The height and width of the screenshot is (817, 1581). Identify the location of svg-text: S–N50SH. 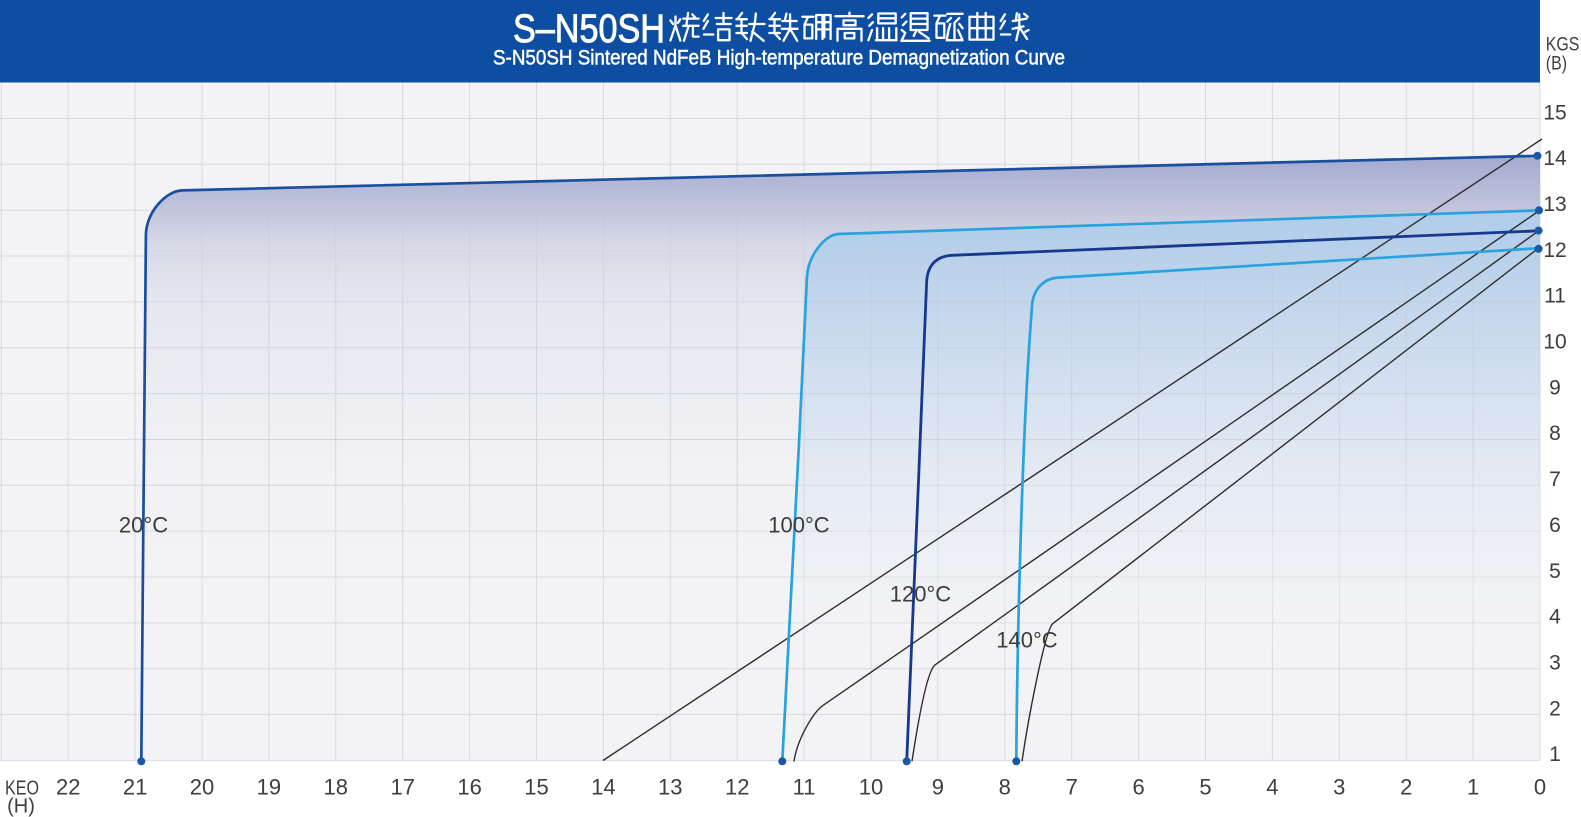
(589, 29).